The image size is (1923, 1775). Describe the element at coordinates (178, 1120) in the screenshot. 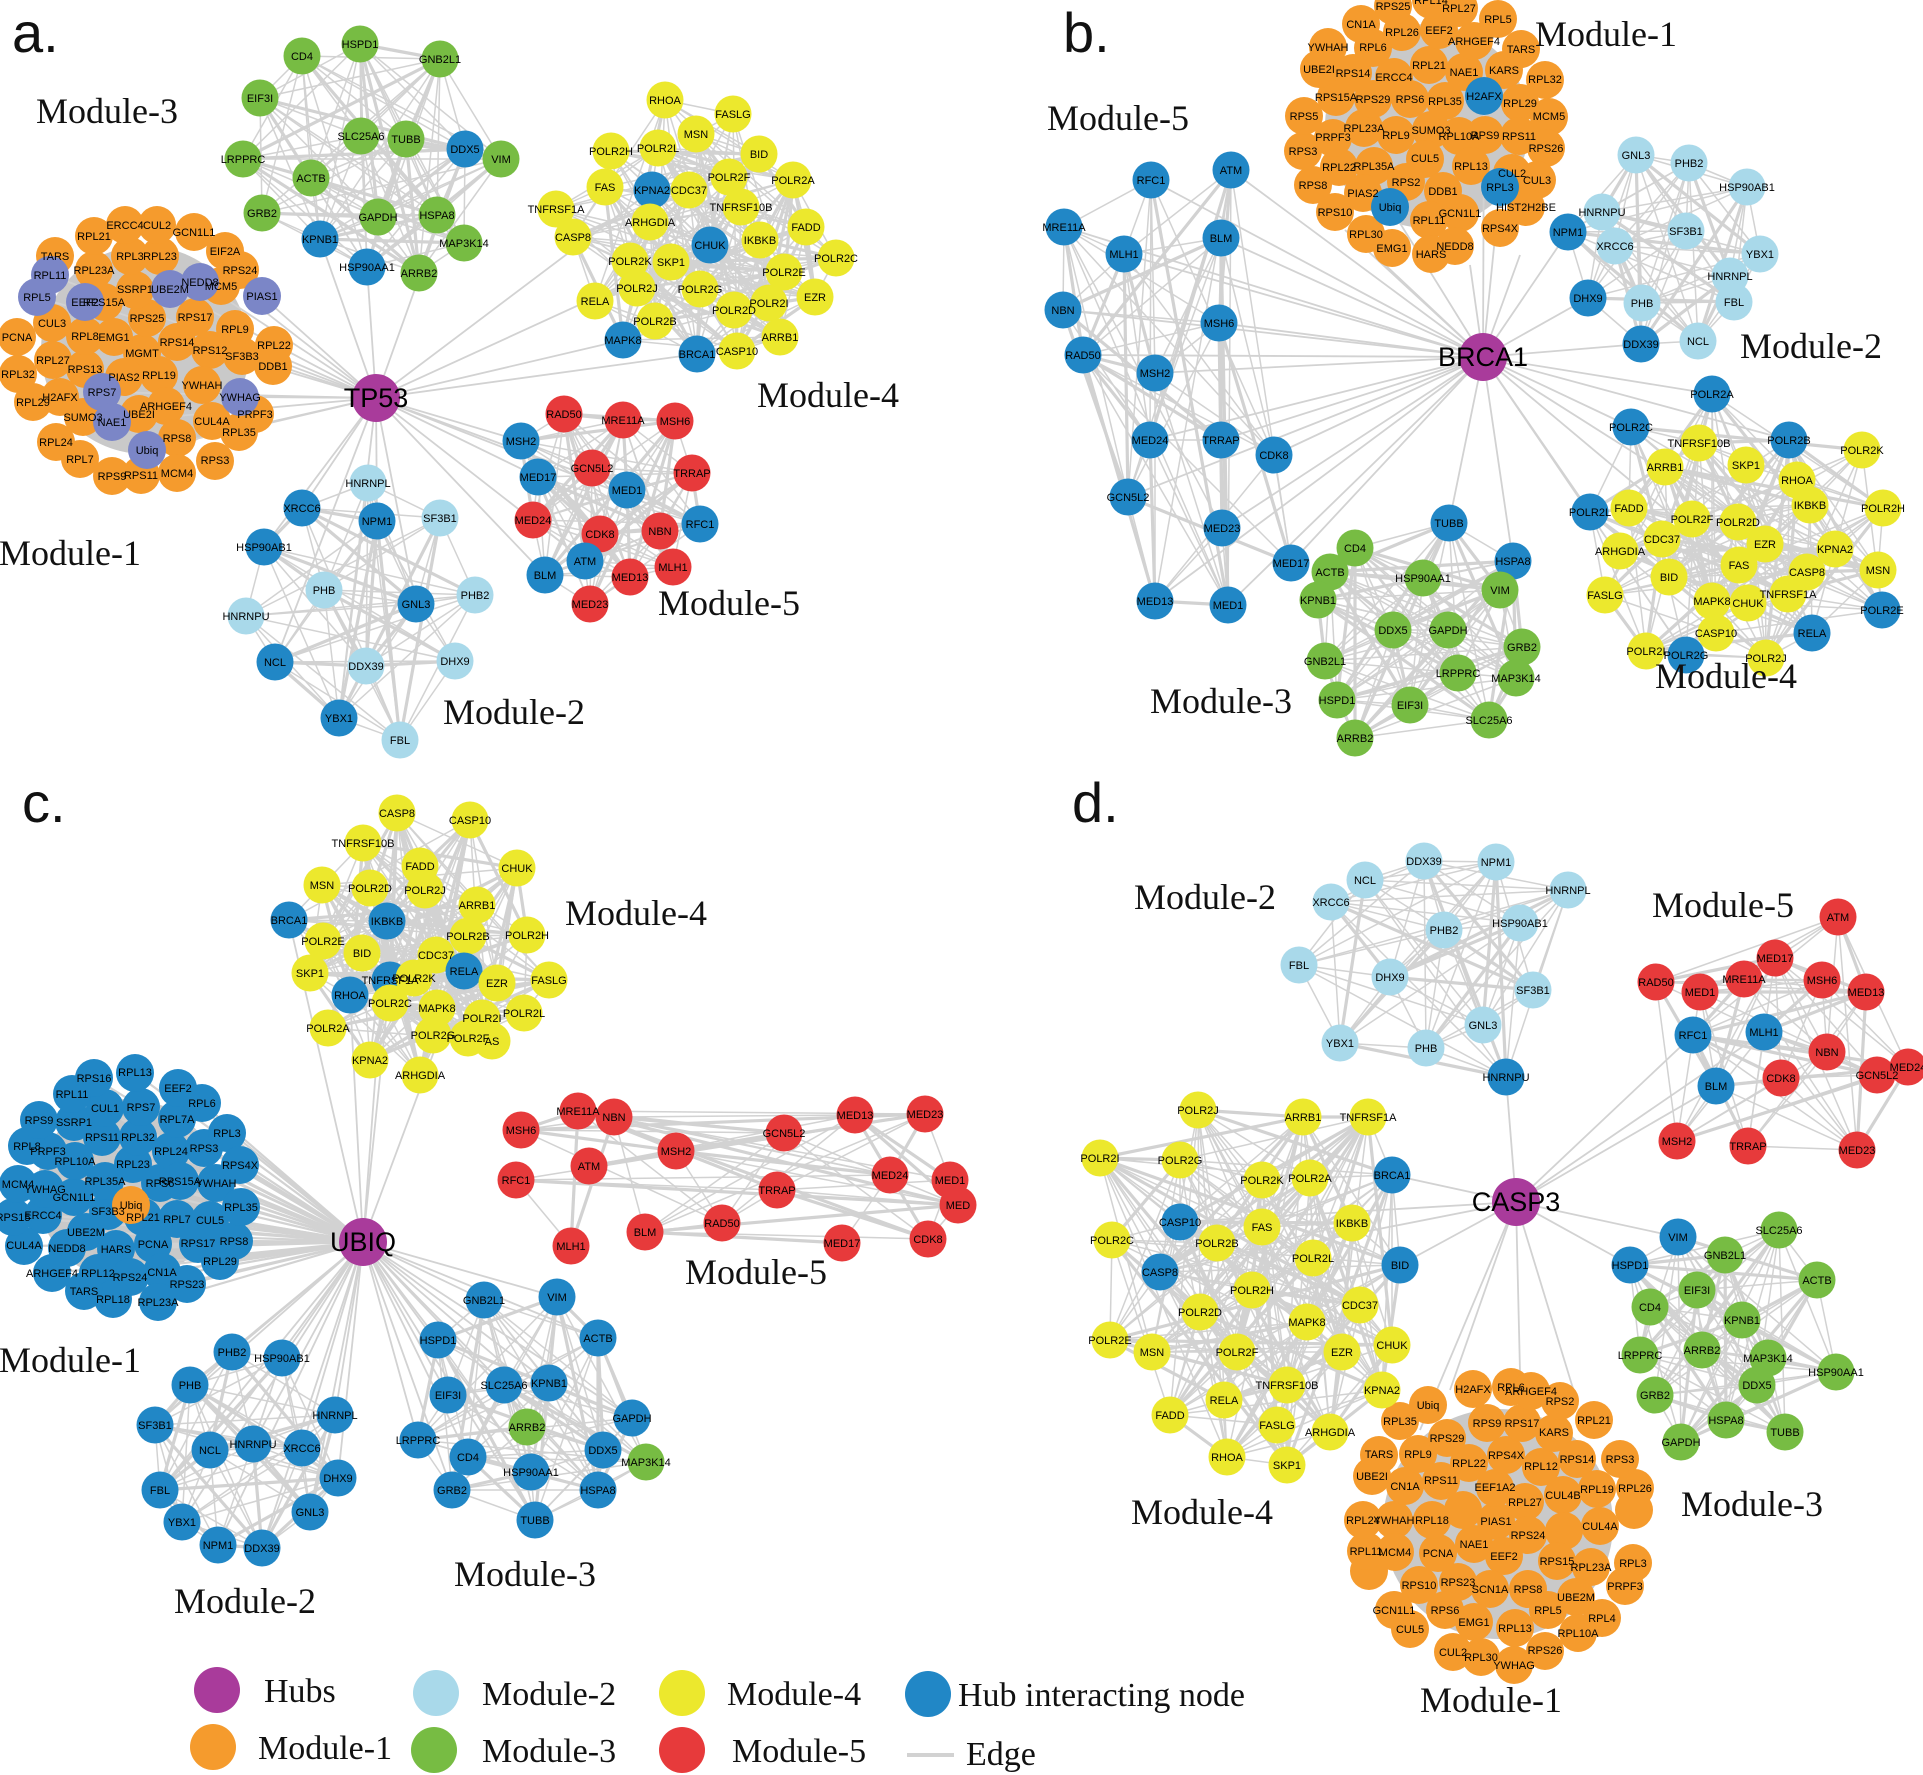

I see `svg-text: RPL7A` at that location.